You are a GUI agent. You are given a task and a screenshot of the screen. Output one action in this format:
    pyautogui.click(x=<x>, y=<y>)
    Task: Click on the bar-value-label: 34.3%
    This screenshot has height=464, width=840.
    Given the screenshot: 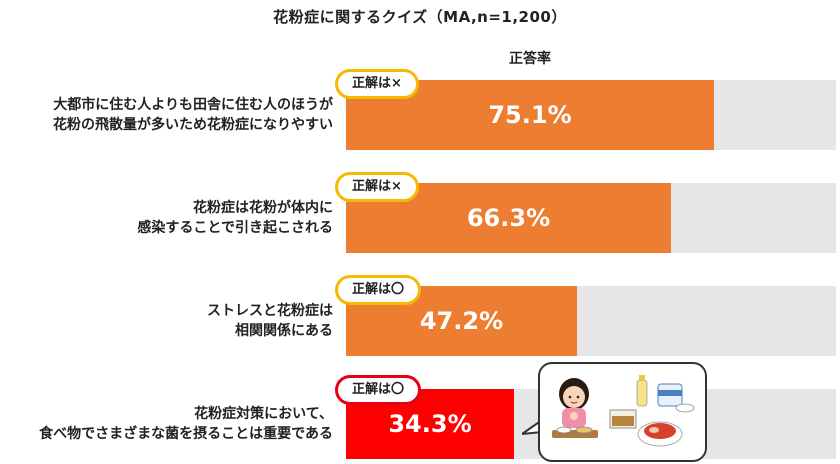 What is the action you would take?
    pyautogui.click(x=430, y=424)
    